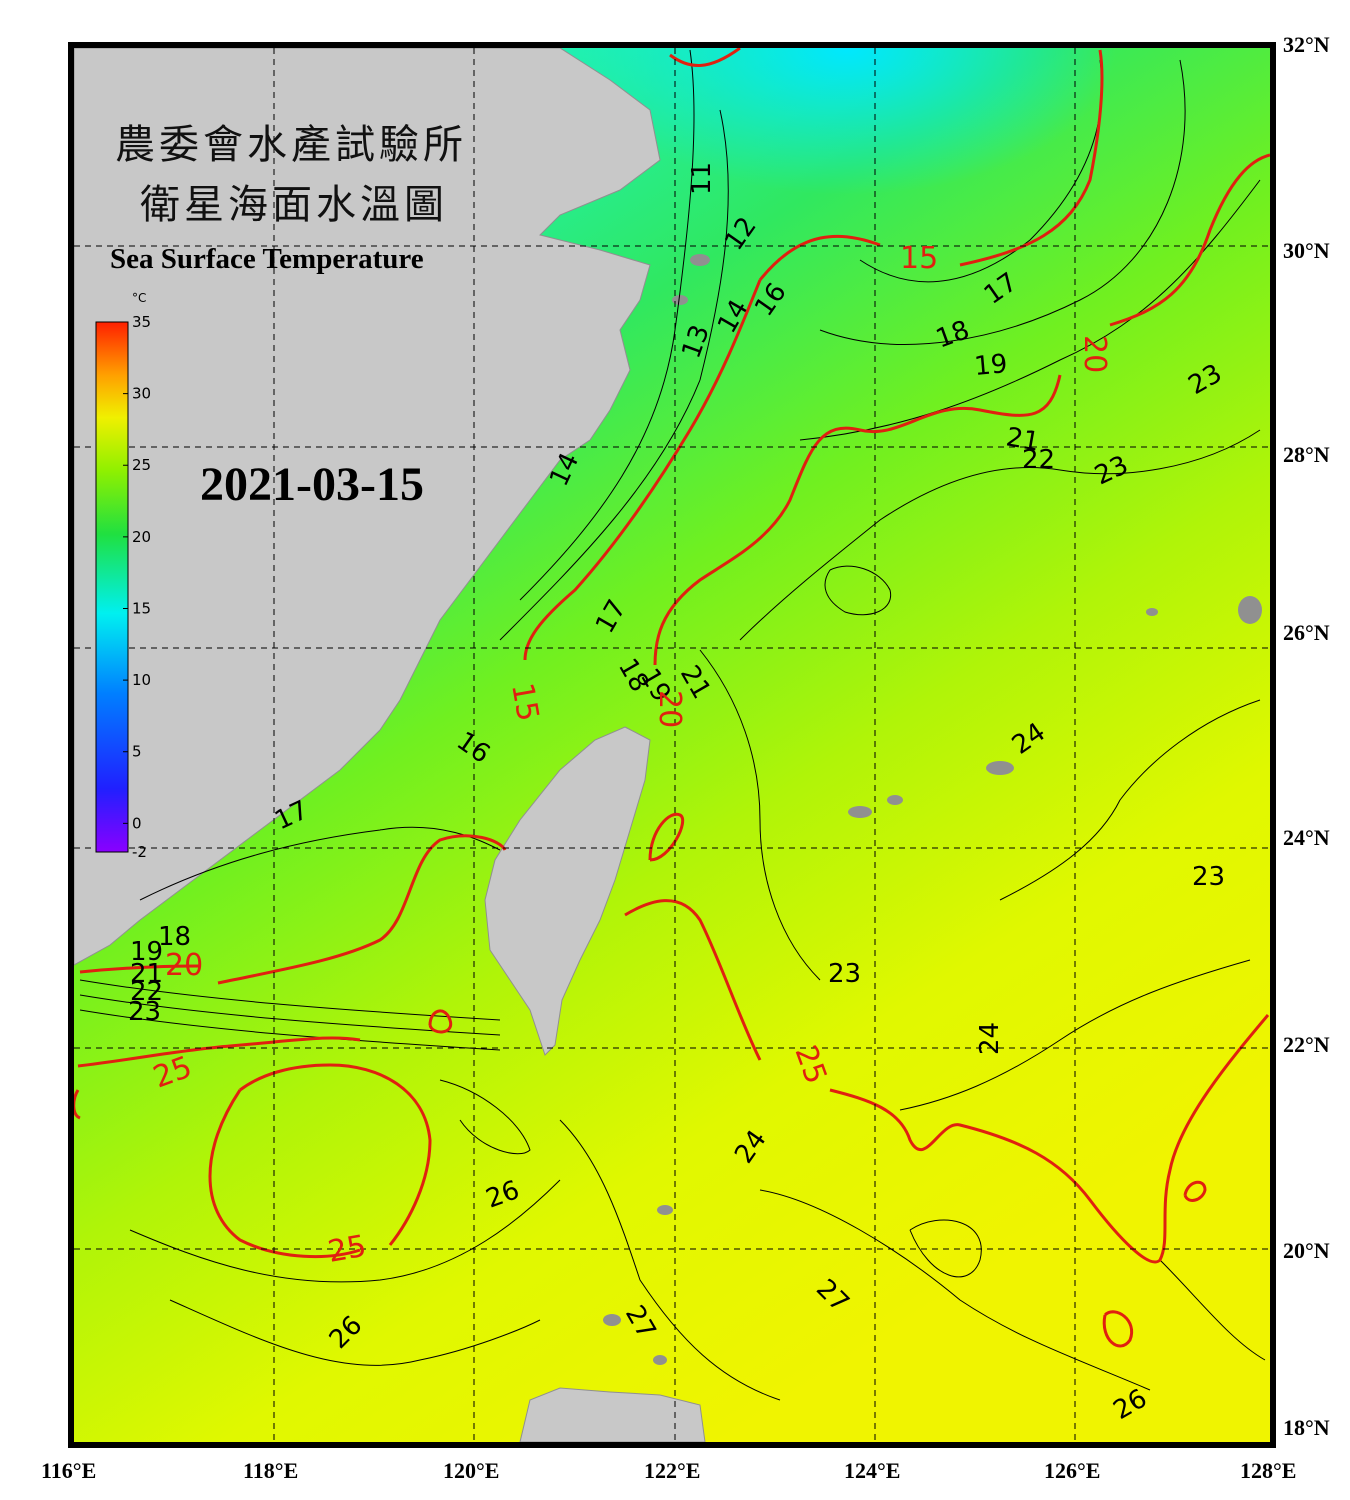 The width and height of the screenshot is (1350, 1500). Describe the element at coordinates (1072, 1470) in the screenshot. I see `lon-label: 126°E` at that location.